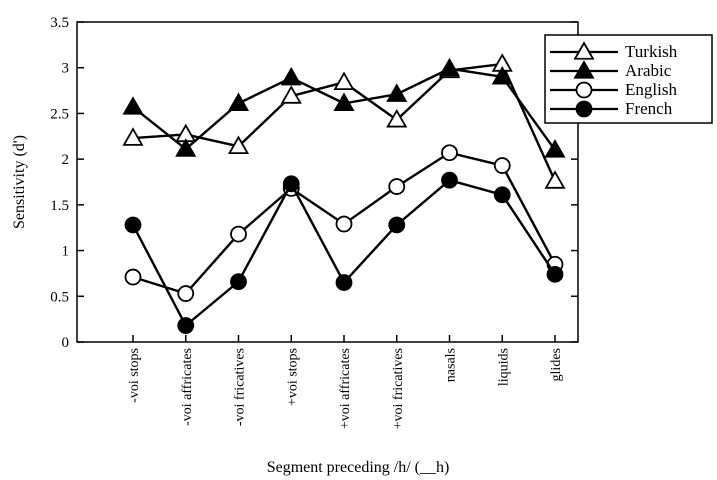 This screenshot has width=717, height=480. I want to click on x-tick-label: nasals, so click(451, 365).